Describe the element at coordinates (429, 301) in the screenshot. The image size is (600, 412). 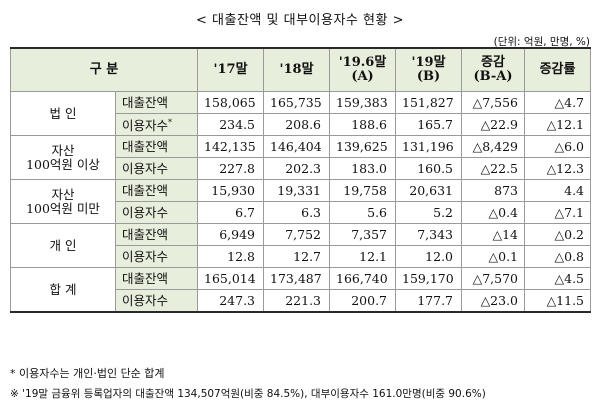
I see `value-cell: 177.7` at that location.